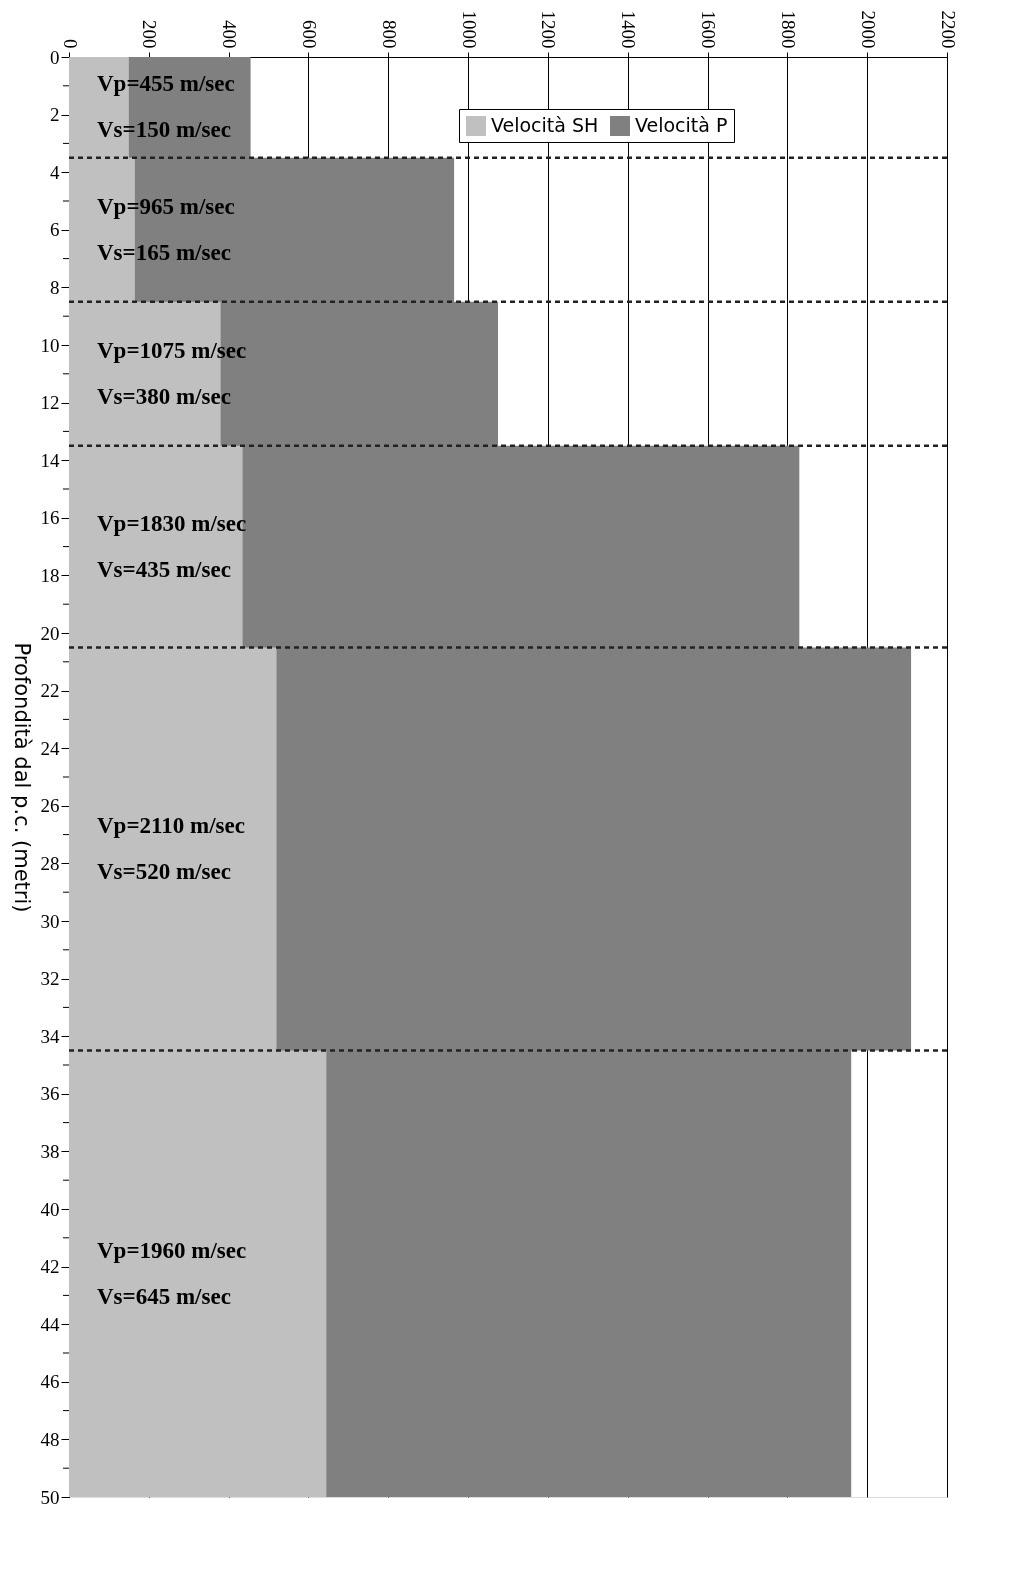  I want to click on y-tick-label: 34, so click(50, 1036).